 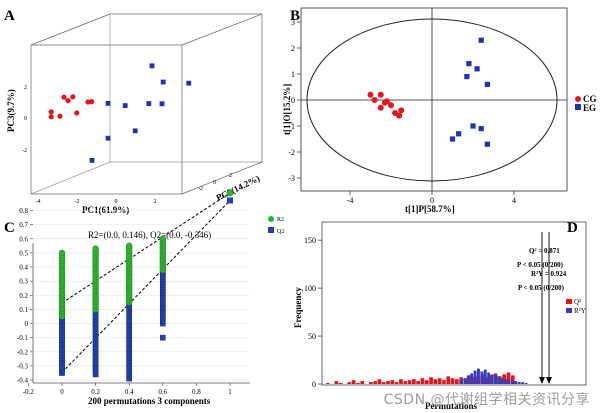 I want to click on panel-a-ticks: -4 -2 0 2 -2 0 2 -2 0 2, so click(x=127, y=145).